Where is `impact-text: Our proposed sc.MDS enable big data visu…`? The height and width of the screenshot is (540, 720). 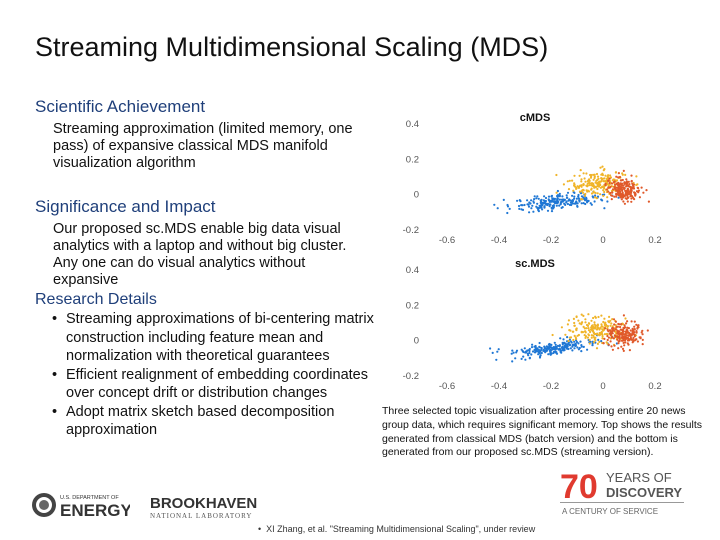
impact-text: Our proposed sc.MDS enable big data visu… is located at coordinates (200, 254).